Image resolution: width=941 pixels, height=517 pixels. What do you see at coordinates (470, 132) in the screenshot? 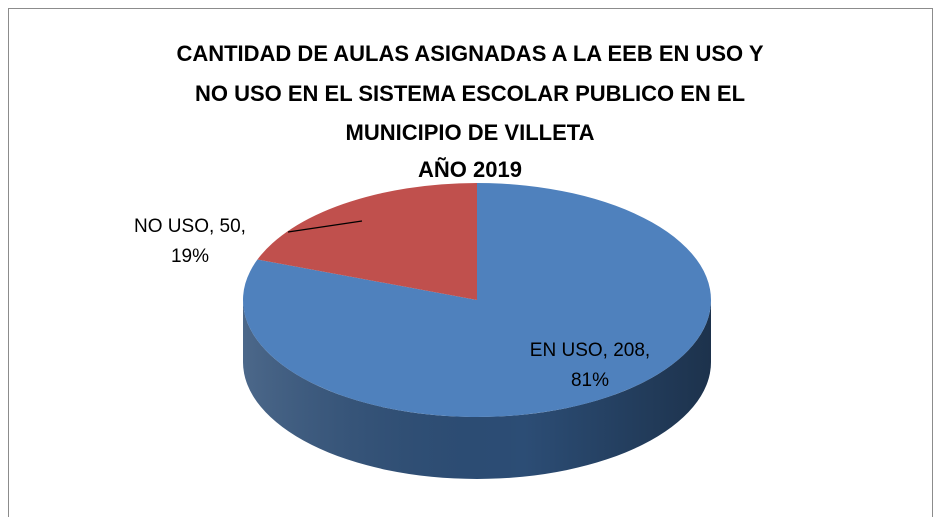
I see `title-line: MUNICIPIO DE VILLETA` at bounding box center [470, 132].